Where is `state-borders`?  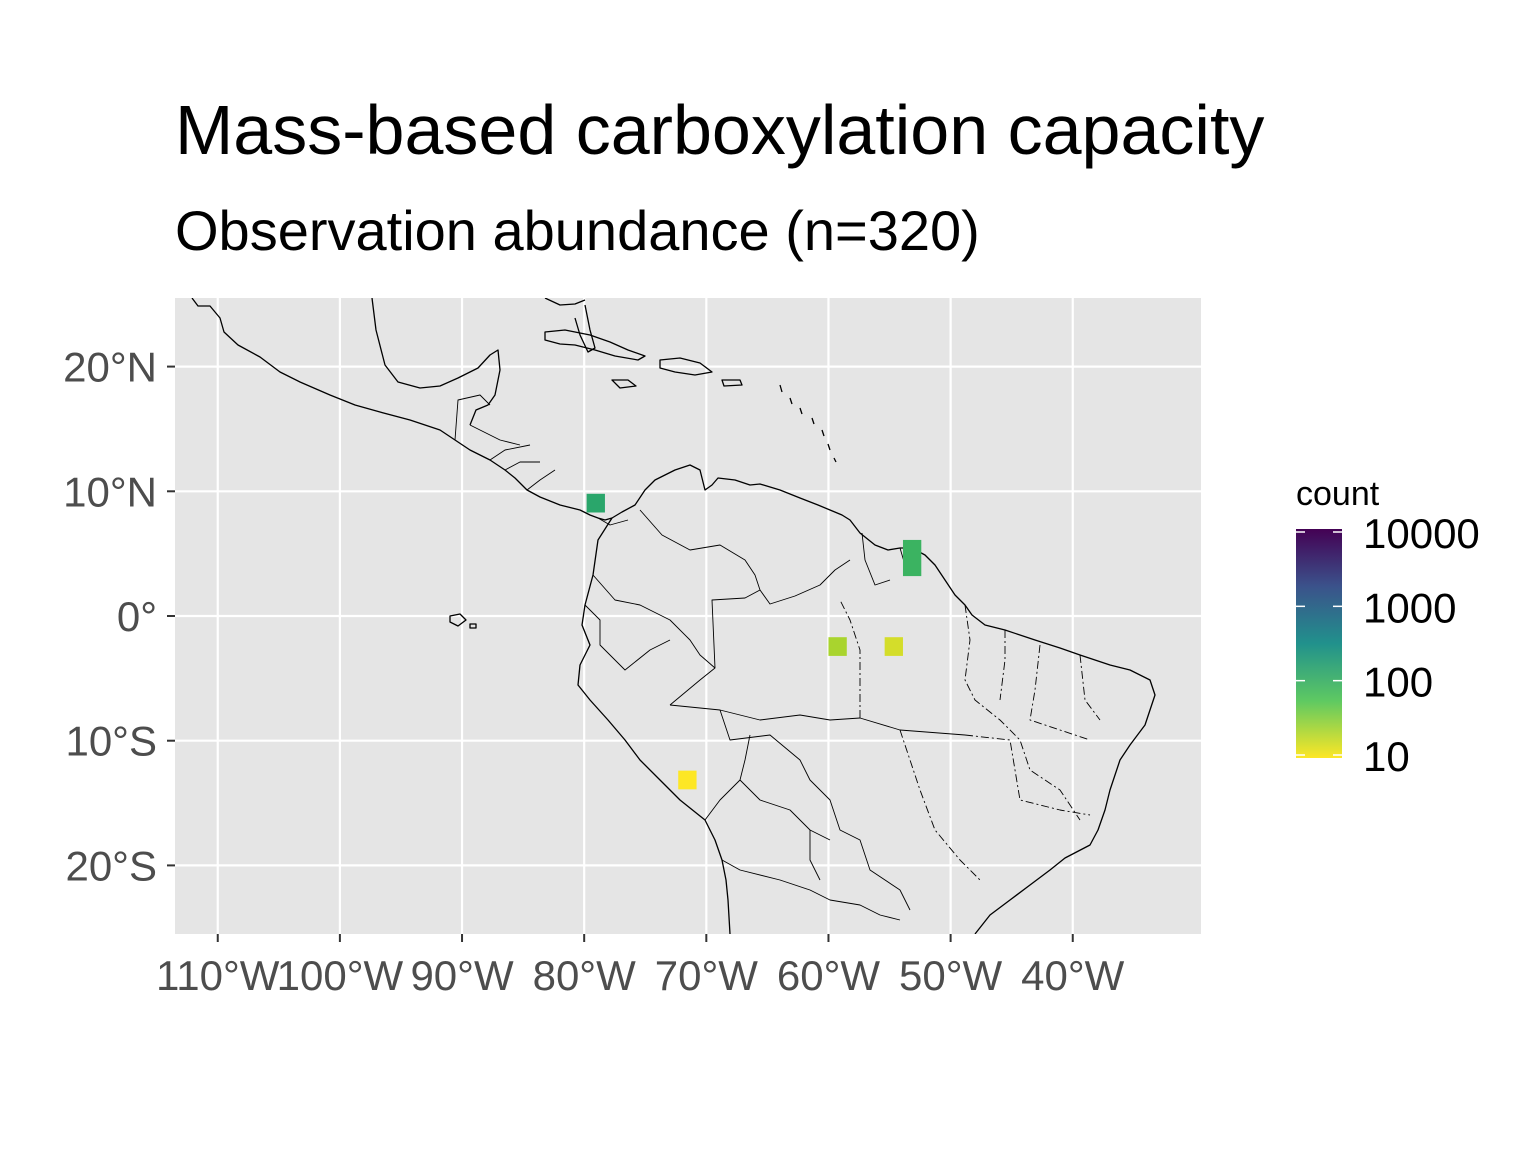 state-borders is located at coordinates (970, 740).